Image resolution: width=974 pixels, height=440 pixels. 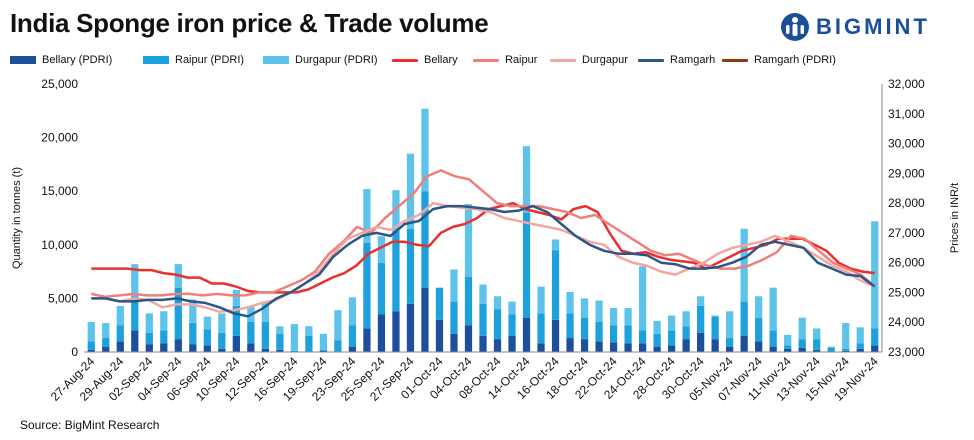 I want to click on legend-item-bellary: Bellary, so click(x=425, y=60).